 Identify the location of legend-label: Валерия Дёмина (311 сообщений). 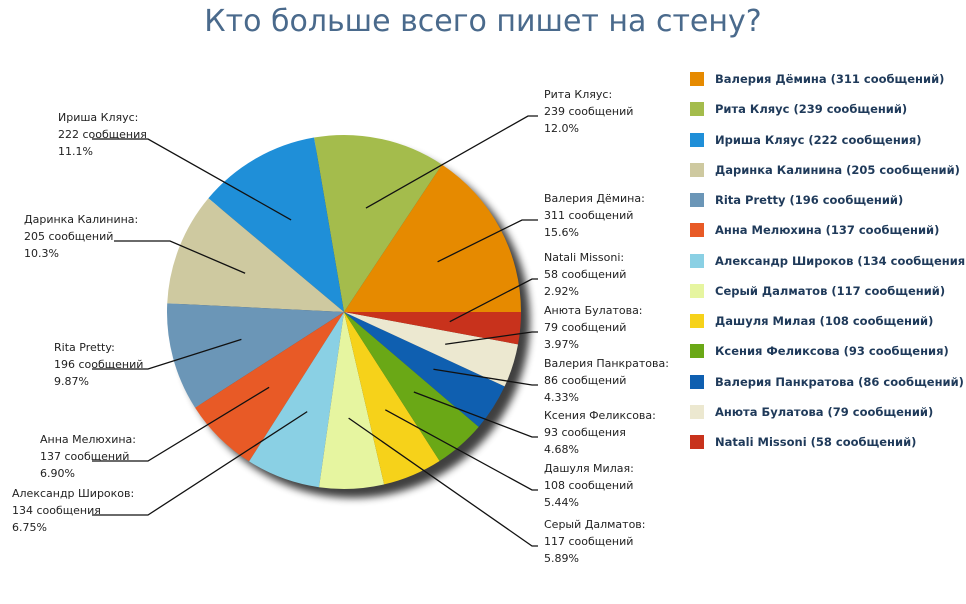
(830, 79).